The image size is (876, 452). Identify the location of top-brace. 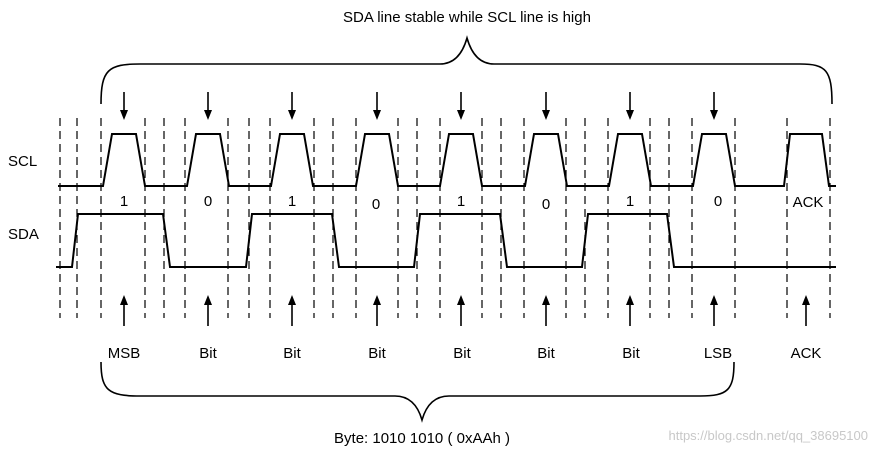
(466, 70).